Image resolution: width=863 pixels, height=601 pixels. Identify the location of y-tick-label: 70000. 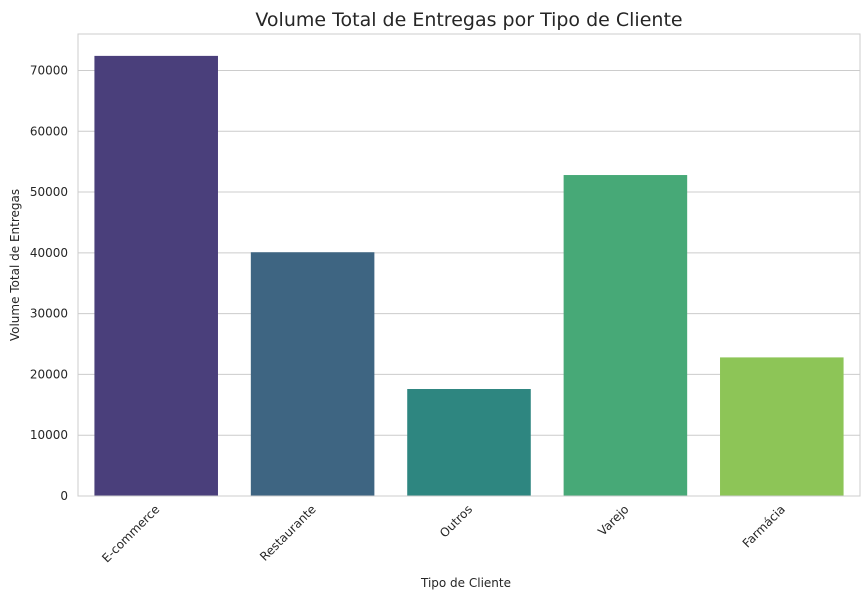
(49, 70).